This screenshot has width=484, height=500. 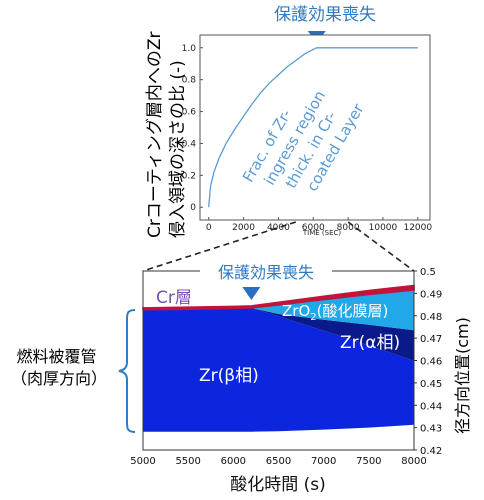 I want to click on bottom-ytick-label: 0.46, so click(x=431, y=362).